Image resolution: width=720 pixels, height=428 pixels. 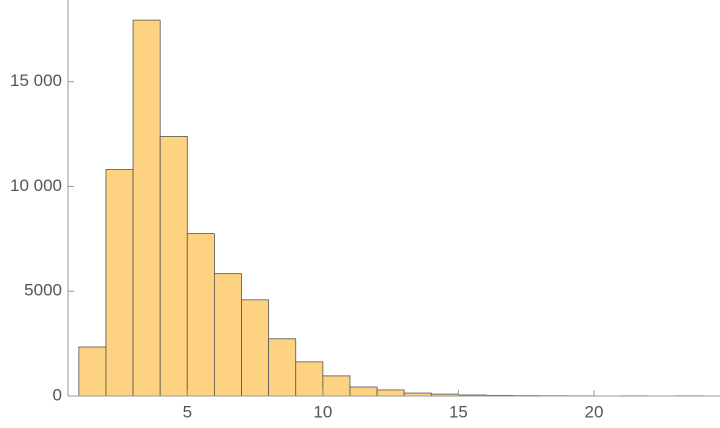 I want to click on x-tick-label: 20, so click(x=594, y=411).